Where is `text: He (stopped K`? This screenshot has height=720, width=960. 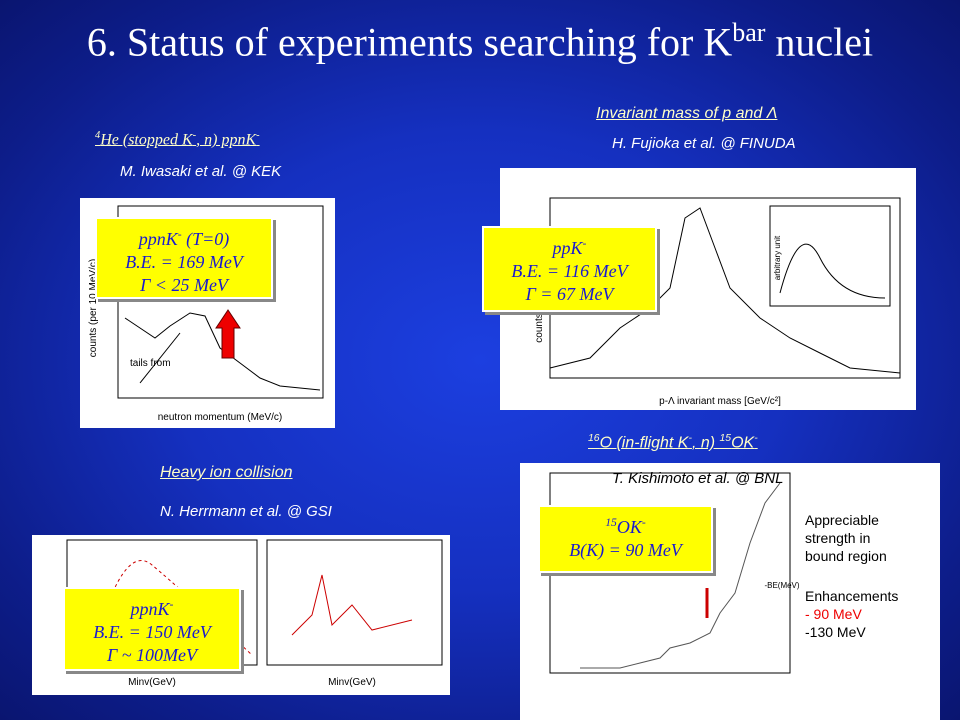 text: He (stopped K is located at coordinates (146, 140).